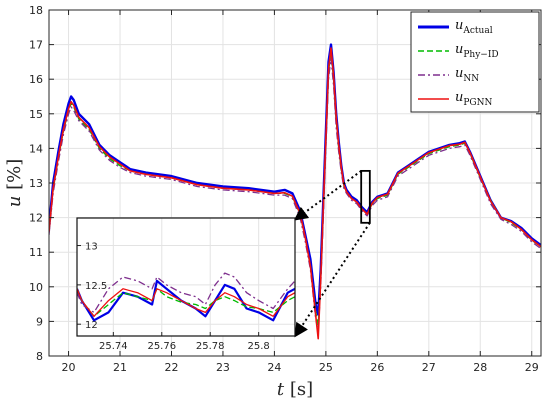 This screenshot has height=405, width=550. I want to click on legend-label-pgnn: uPGNN, so click(473, 99).